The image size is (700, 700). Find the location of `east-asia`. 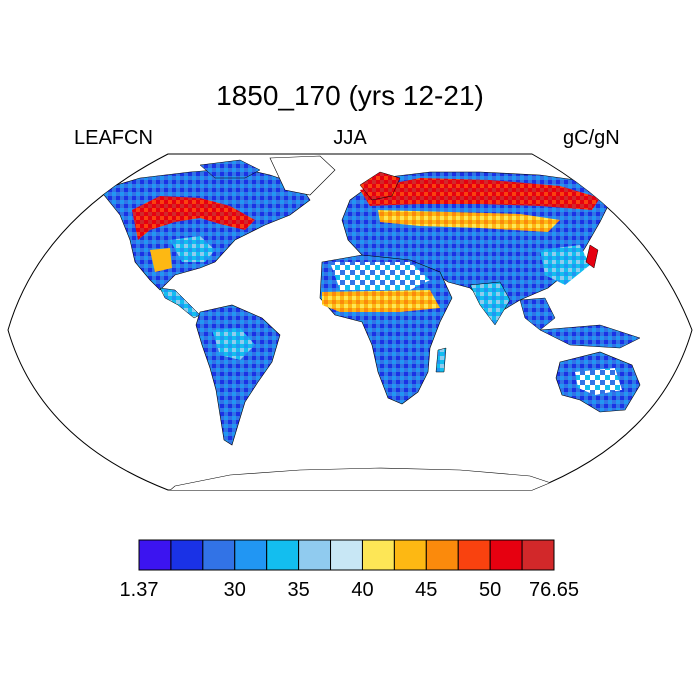

east-asia is located at coordinates (565, 265).